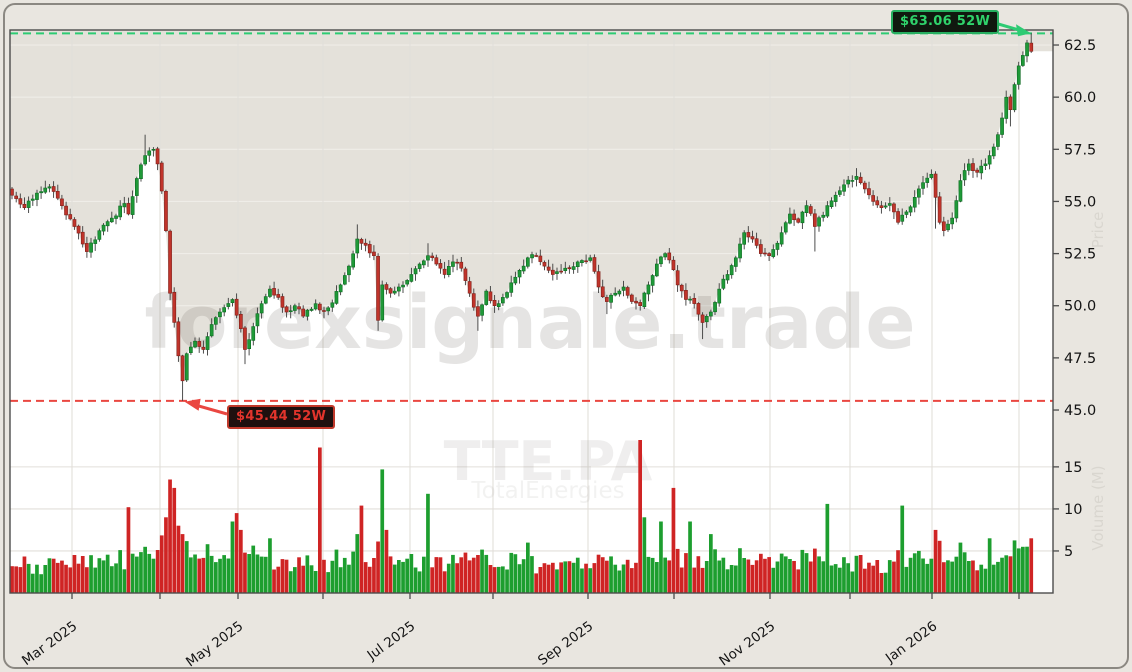 The image size is (1132, 672). What do you see at coordinates (911, 642) in the screenshot?
I see `svg-text: Jan 2026` at bounding box center [911, 642].